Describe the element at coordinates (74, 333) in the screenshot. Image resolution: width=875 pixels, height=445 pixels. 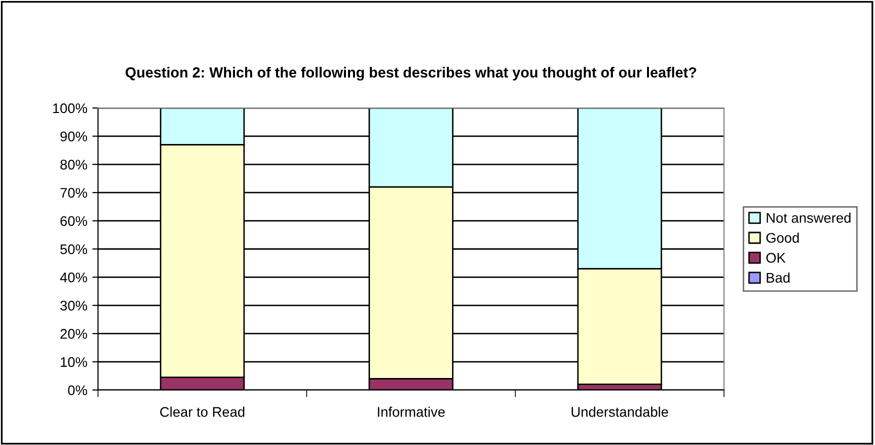
I see `y-tick-label: 20%` at that location.